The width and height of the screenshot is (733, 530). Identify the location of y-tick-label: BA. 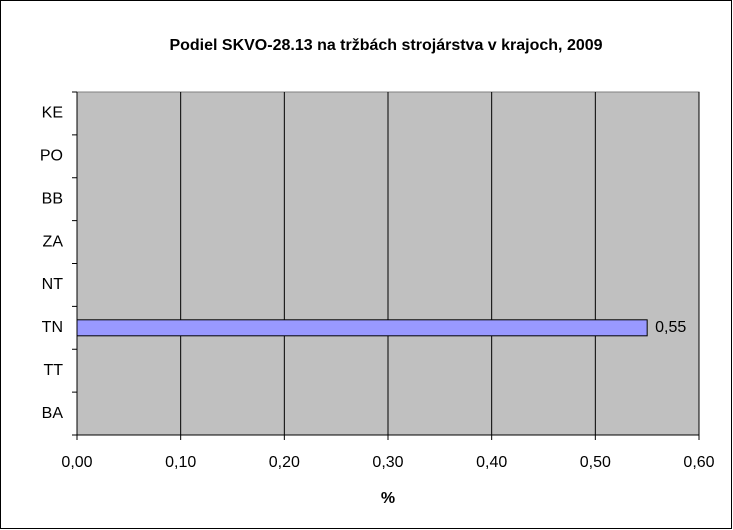
(53, 413).